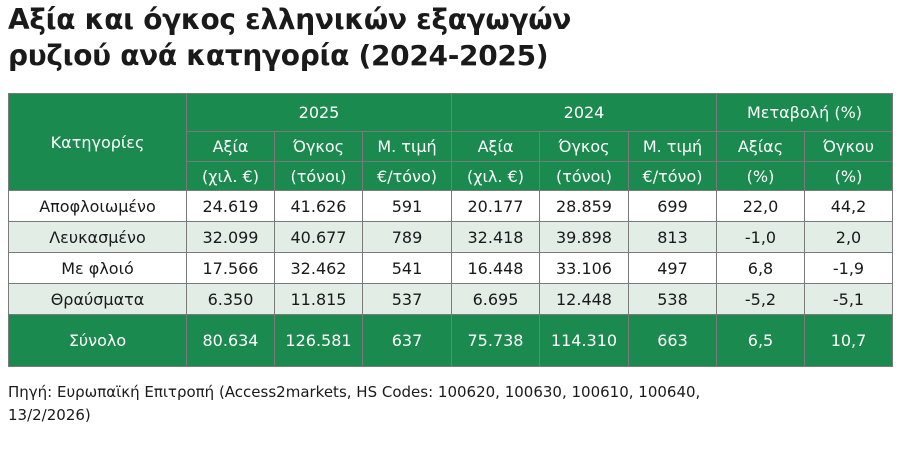  What do you see at coordinates (290, 19) in the screenshot?
I see `title-line-1: Αξία και όγκος ελληνικών εξαγωγών` at bounding box center [290, 19].